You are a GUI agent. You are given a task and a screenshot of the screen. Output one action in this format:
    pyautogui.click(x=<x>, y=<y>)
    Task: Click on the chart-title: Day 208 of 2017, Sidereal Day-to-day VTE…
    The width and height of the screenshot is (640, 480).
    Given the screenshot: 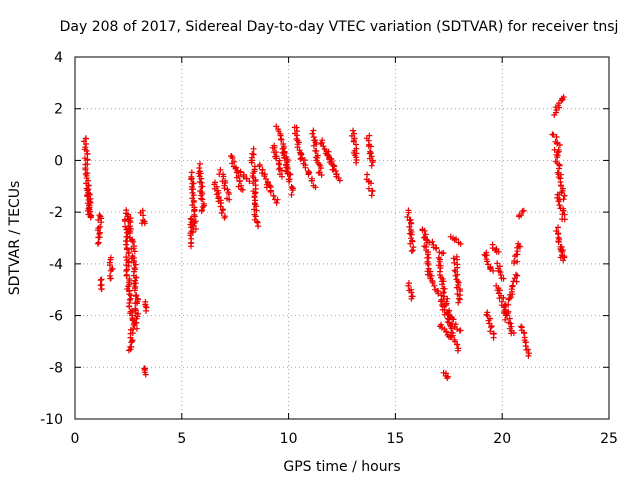 What is the action you would take?
    pyautogui.click(x=339, y=27)
    